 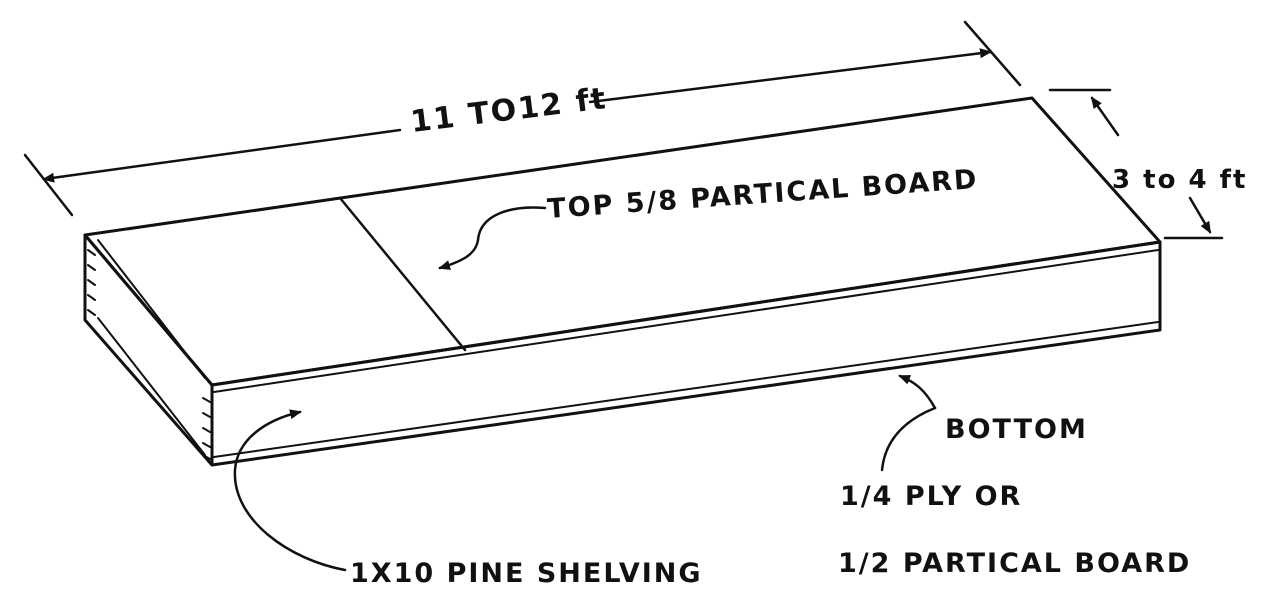 What do you see at coordinates (917, 392) in the screenshot?
I see `bottom-arrow` at bounding box center [917, 392].